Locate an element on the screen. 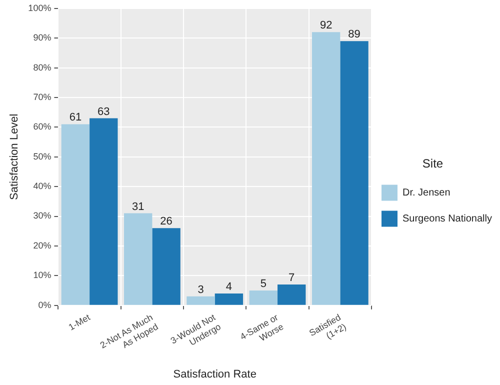 The height and width of the screenshot is (385, 500). y-tick-label: 40% is located at coordinates (42, 186).